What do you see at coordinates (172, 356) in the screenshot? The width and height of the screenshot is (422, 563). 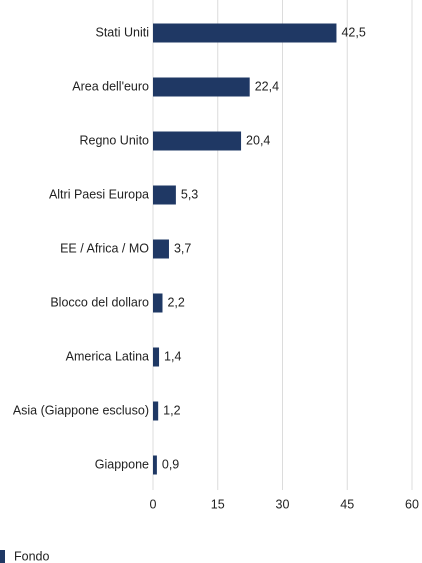 I see `data-label: 1,4` at bounding box center [172, 356].